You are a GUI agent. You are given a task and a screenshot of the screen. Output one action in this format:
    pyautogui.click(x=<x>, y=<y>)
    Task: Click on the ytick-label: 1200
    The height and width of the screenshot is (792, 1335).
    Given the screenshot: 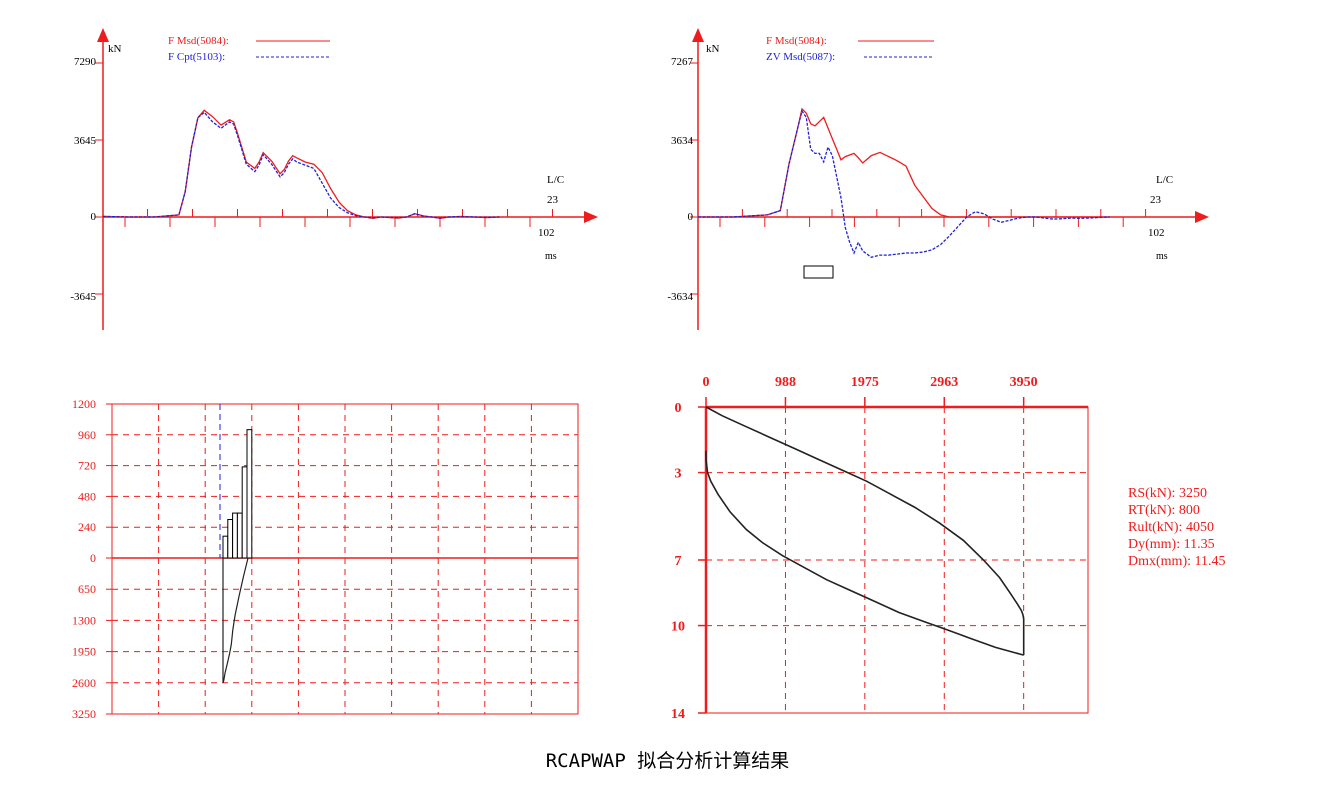 What is the action you would take?
    pyautogui.click(x=84, y=404)
    